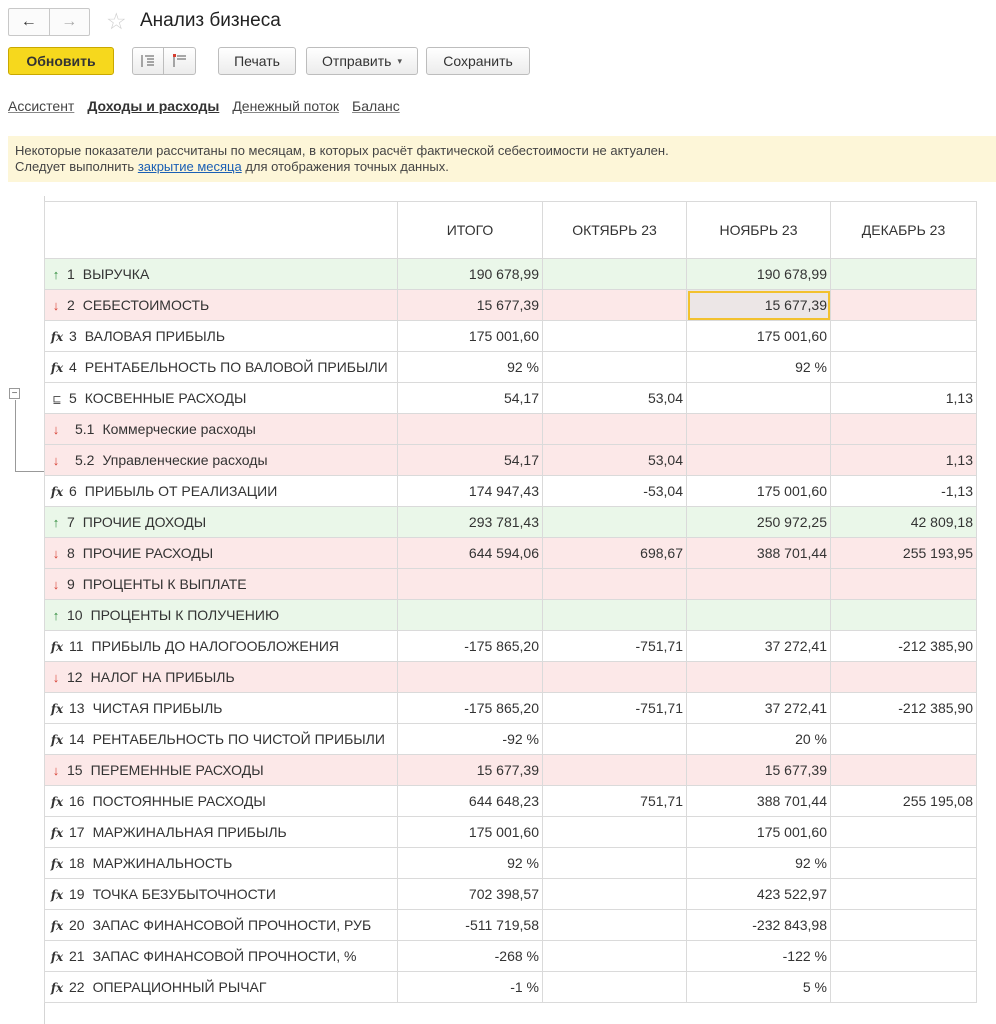 Image resolution: width=996 pixels, height=1024 pixels. I want to click on value-cell-nov: 5 %, so click(758, 987).